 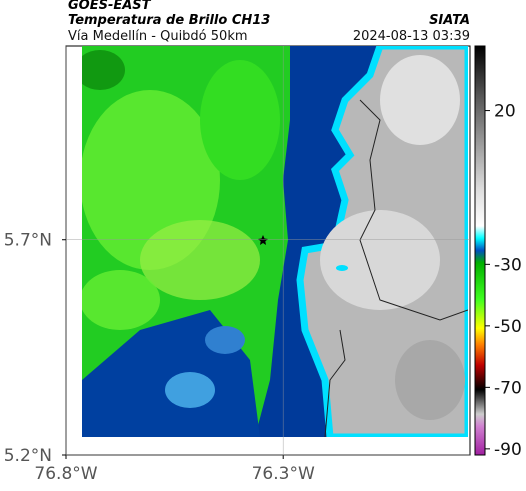 I want to click on satellite: GOES-EAST, so click(x=110, y=6).